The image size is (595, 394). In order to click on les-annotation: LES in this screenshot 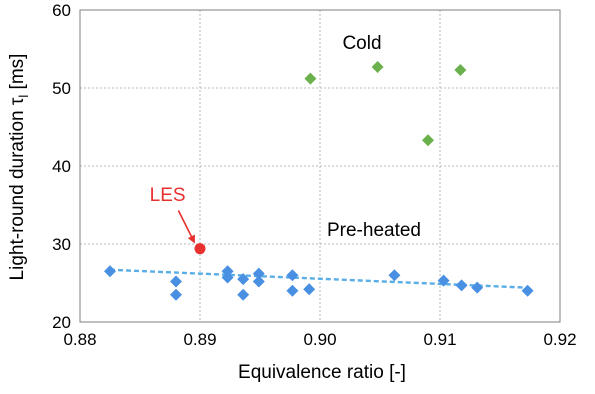, I will do `click(168, 195)`.